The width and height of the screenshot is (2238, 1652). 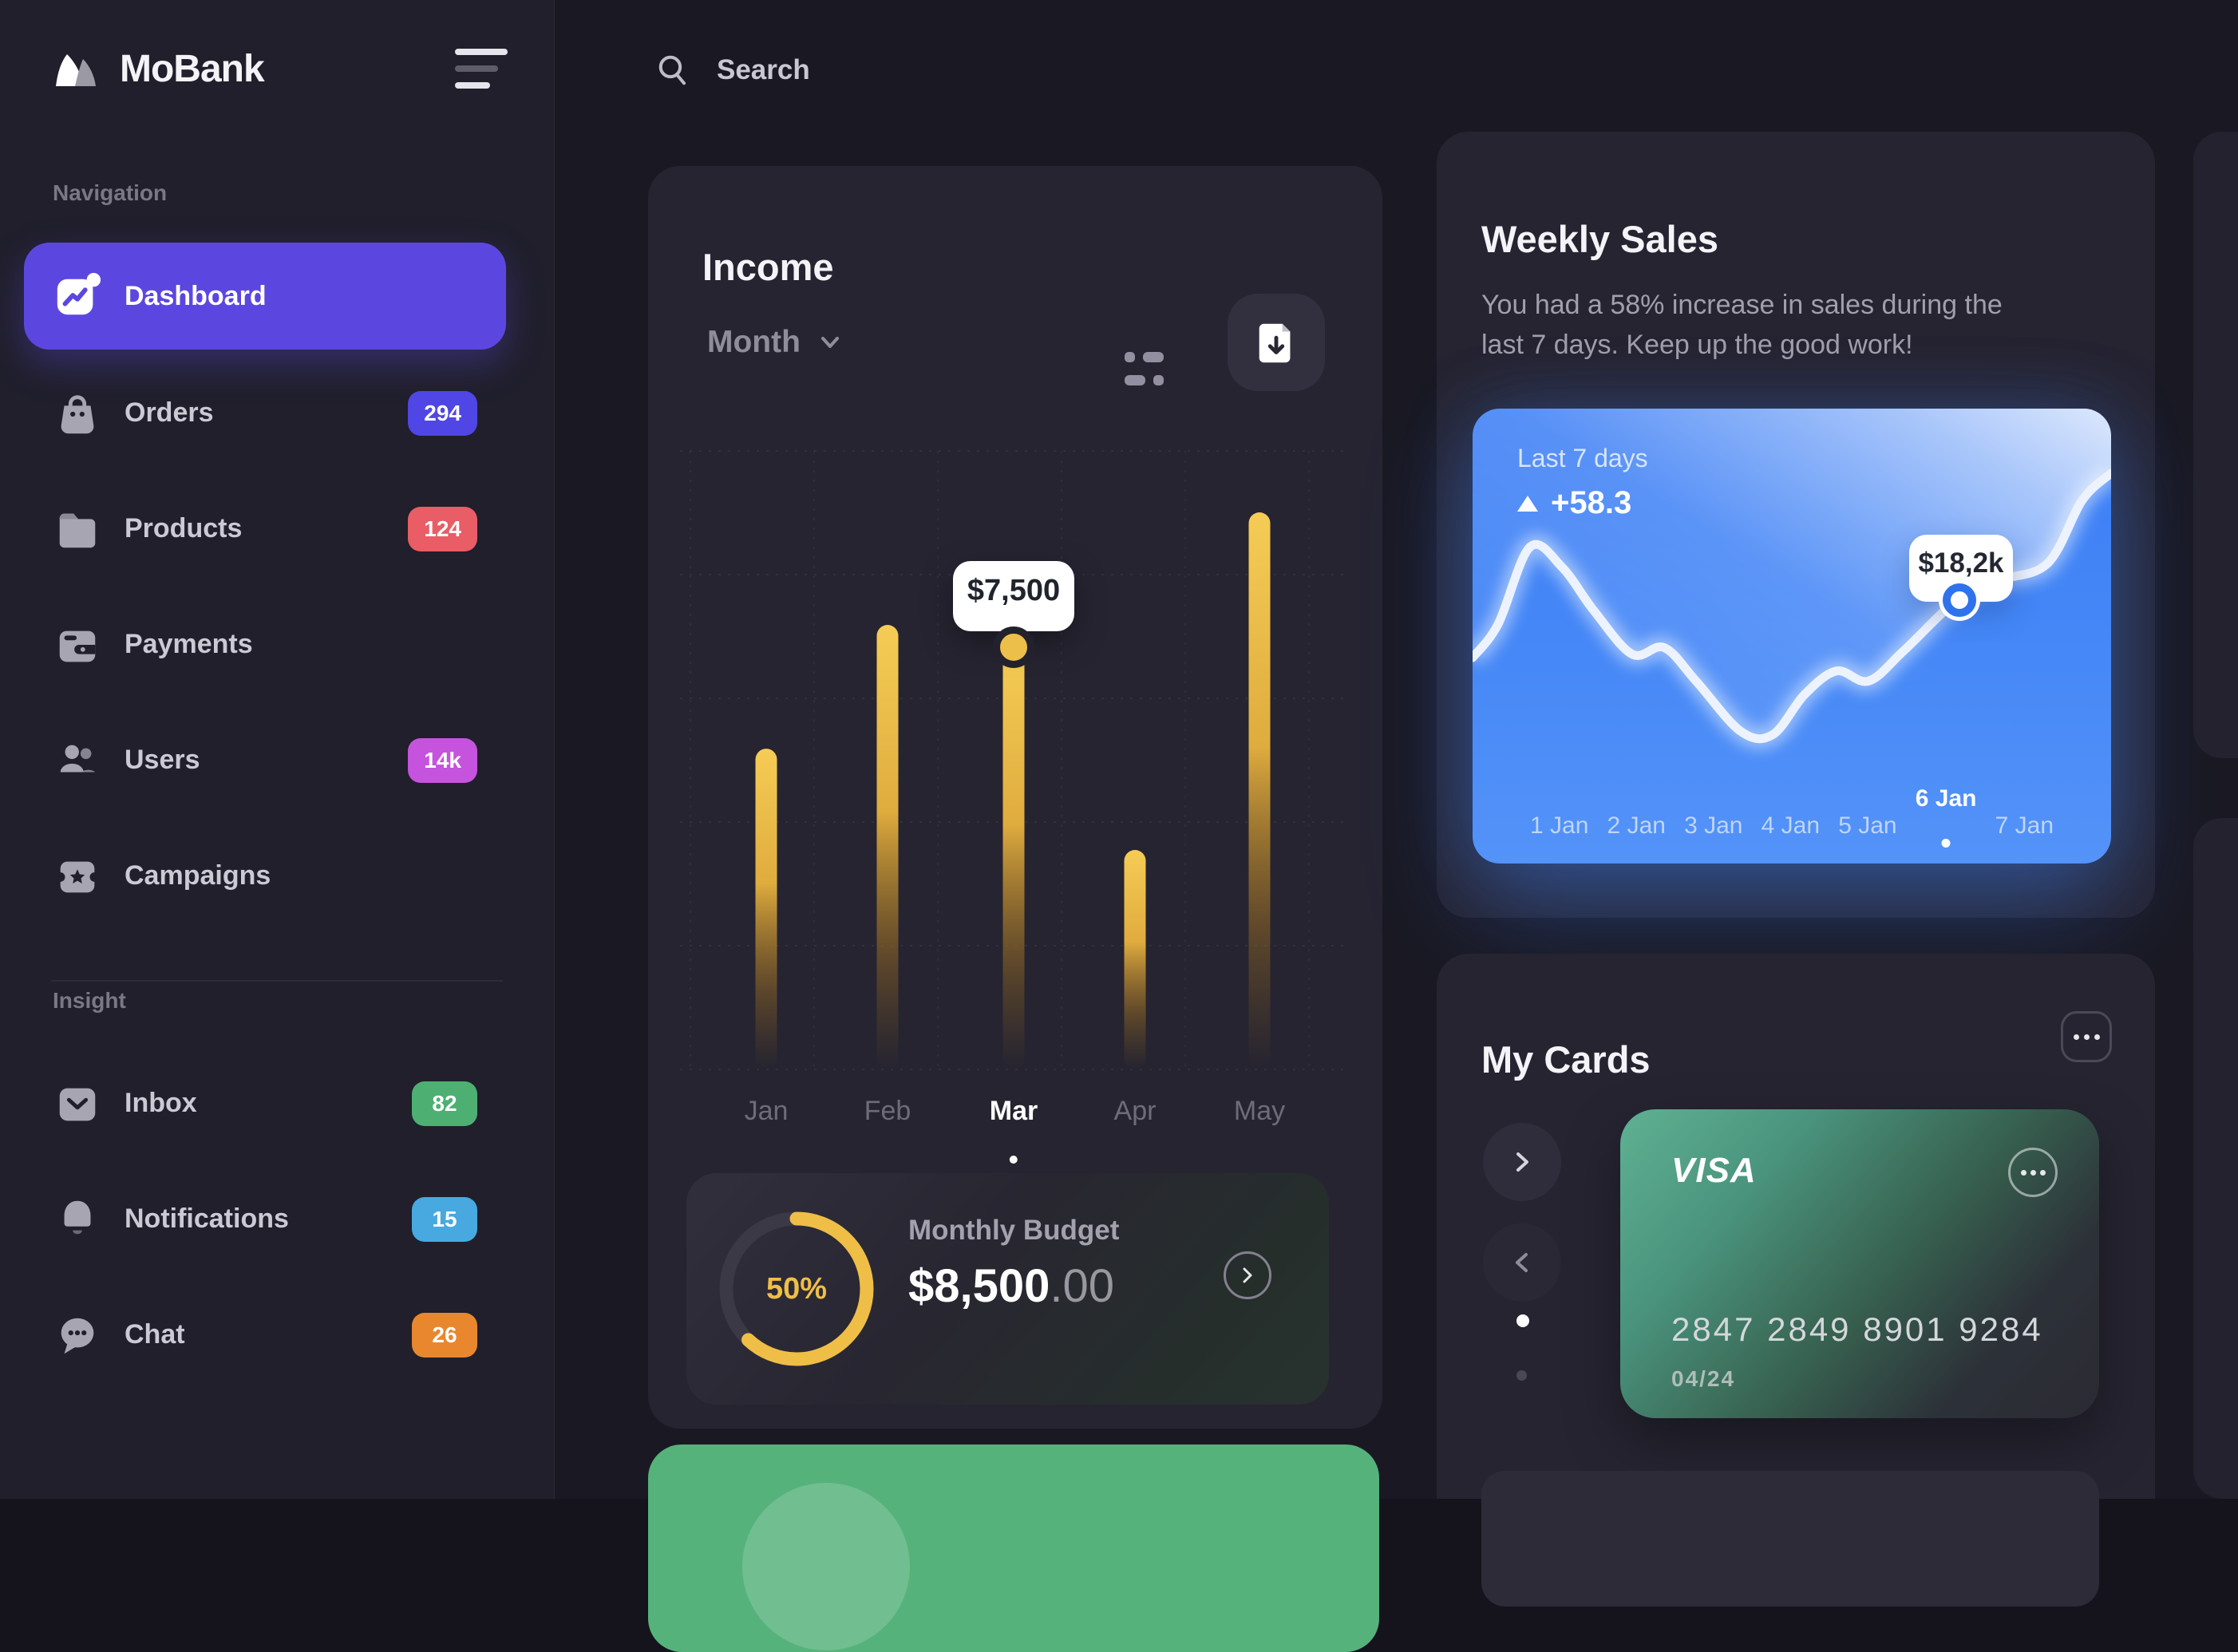 I want to click on next-card-button, so click(x=1522, y=1162).